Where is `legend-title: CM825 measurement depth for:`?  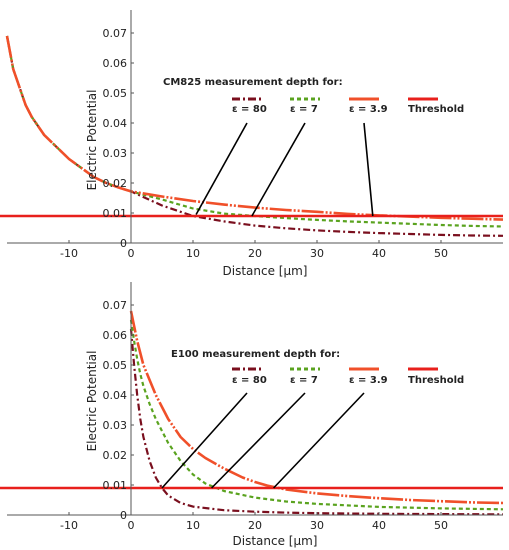
legend-title: CM825 measurement depth for: is located at coordinates (253, 82).